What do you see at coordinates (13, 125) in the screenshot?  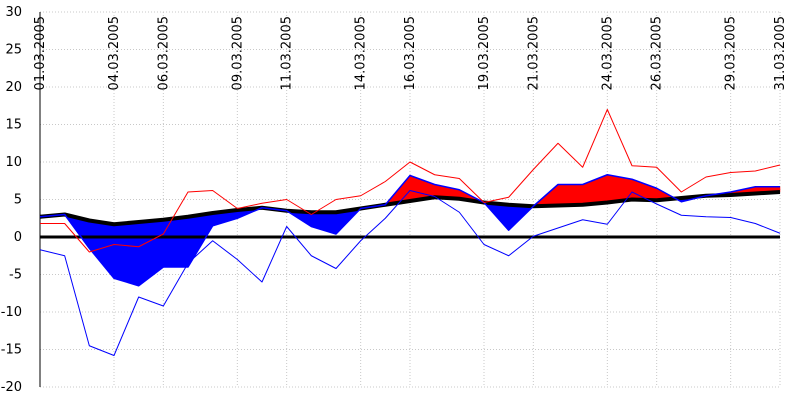 I see `y-tick-label: 15` at bounding box center [13, 125].